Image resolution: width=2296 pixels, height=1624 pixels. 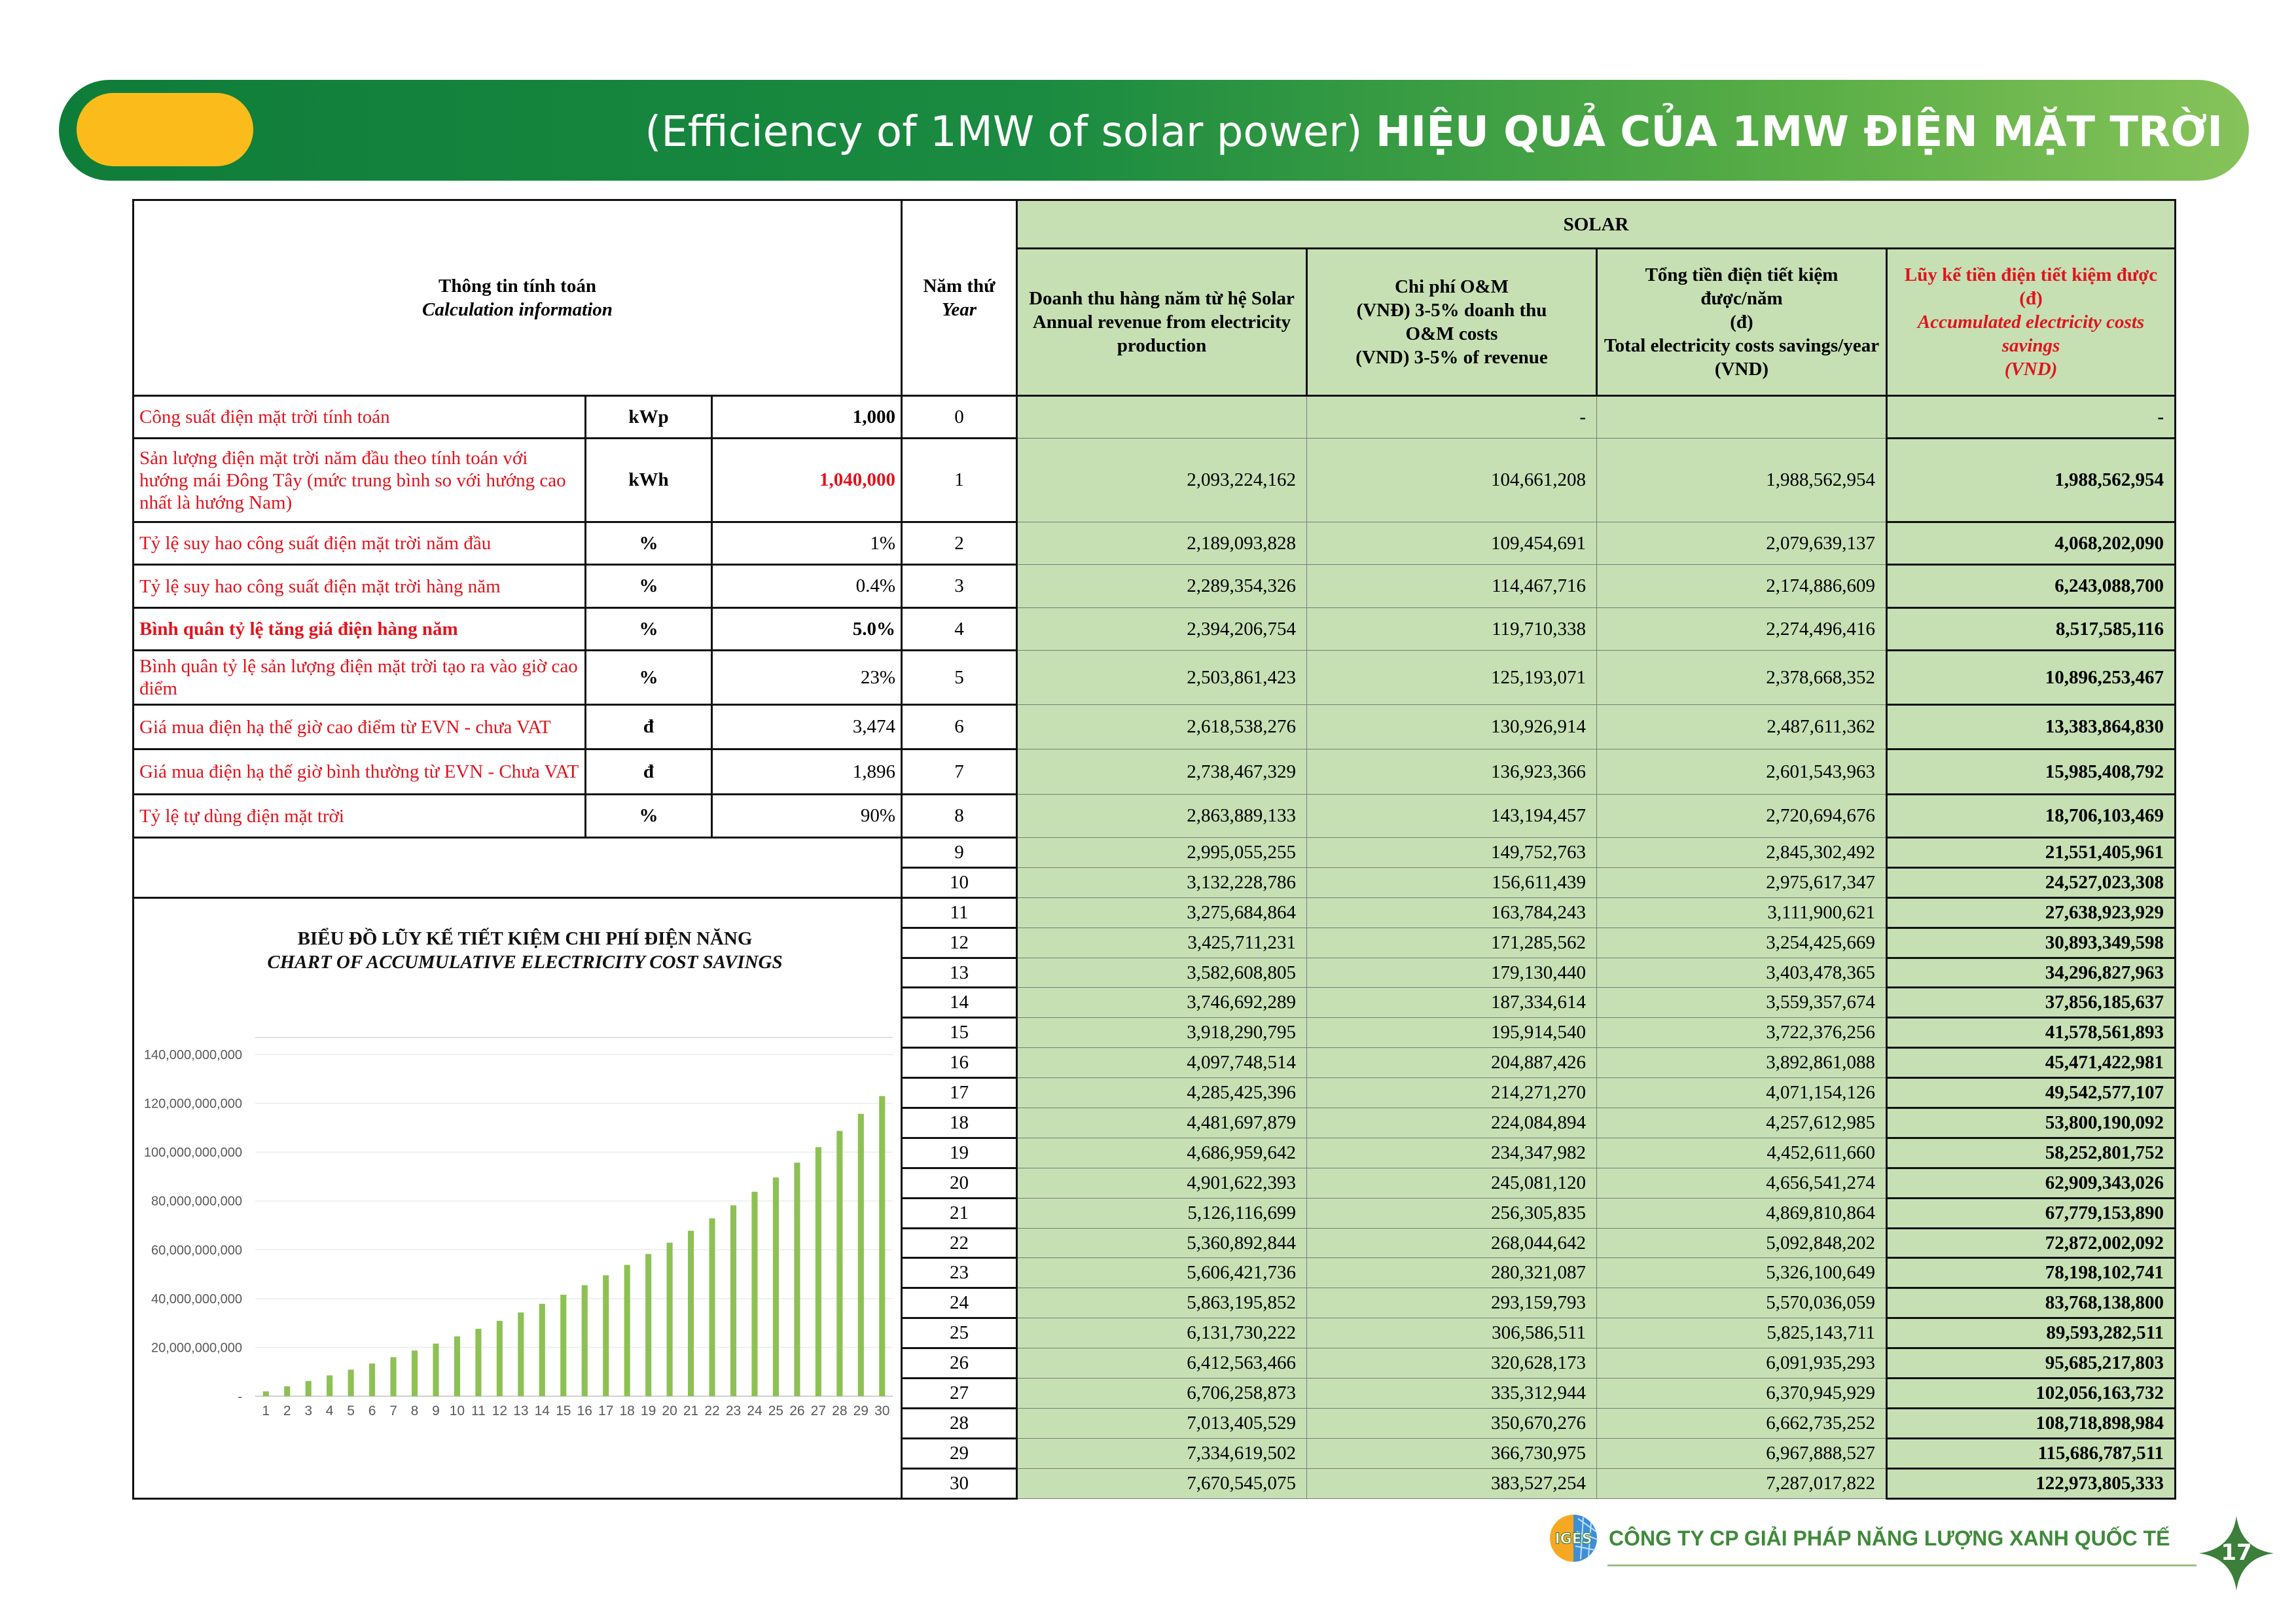 I want to click on revenue-cell: 4,285,425,396, so click(x=1161, y=1093).